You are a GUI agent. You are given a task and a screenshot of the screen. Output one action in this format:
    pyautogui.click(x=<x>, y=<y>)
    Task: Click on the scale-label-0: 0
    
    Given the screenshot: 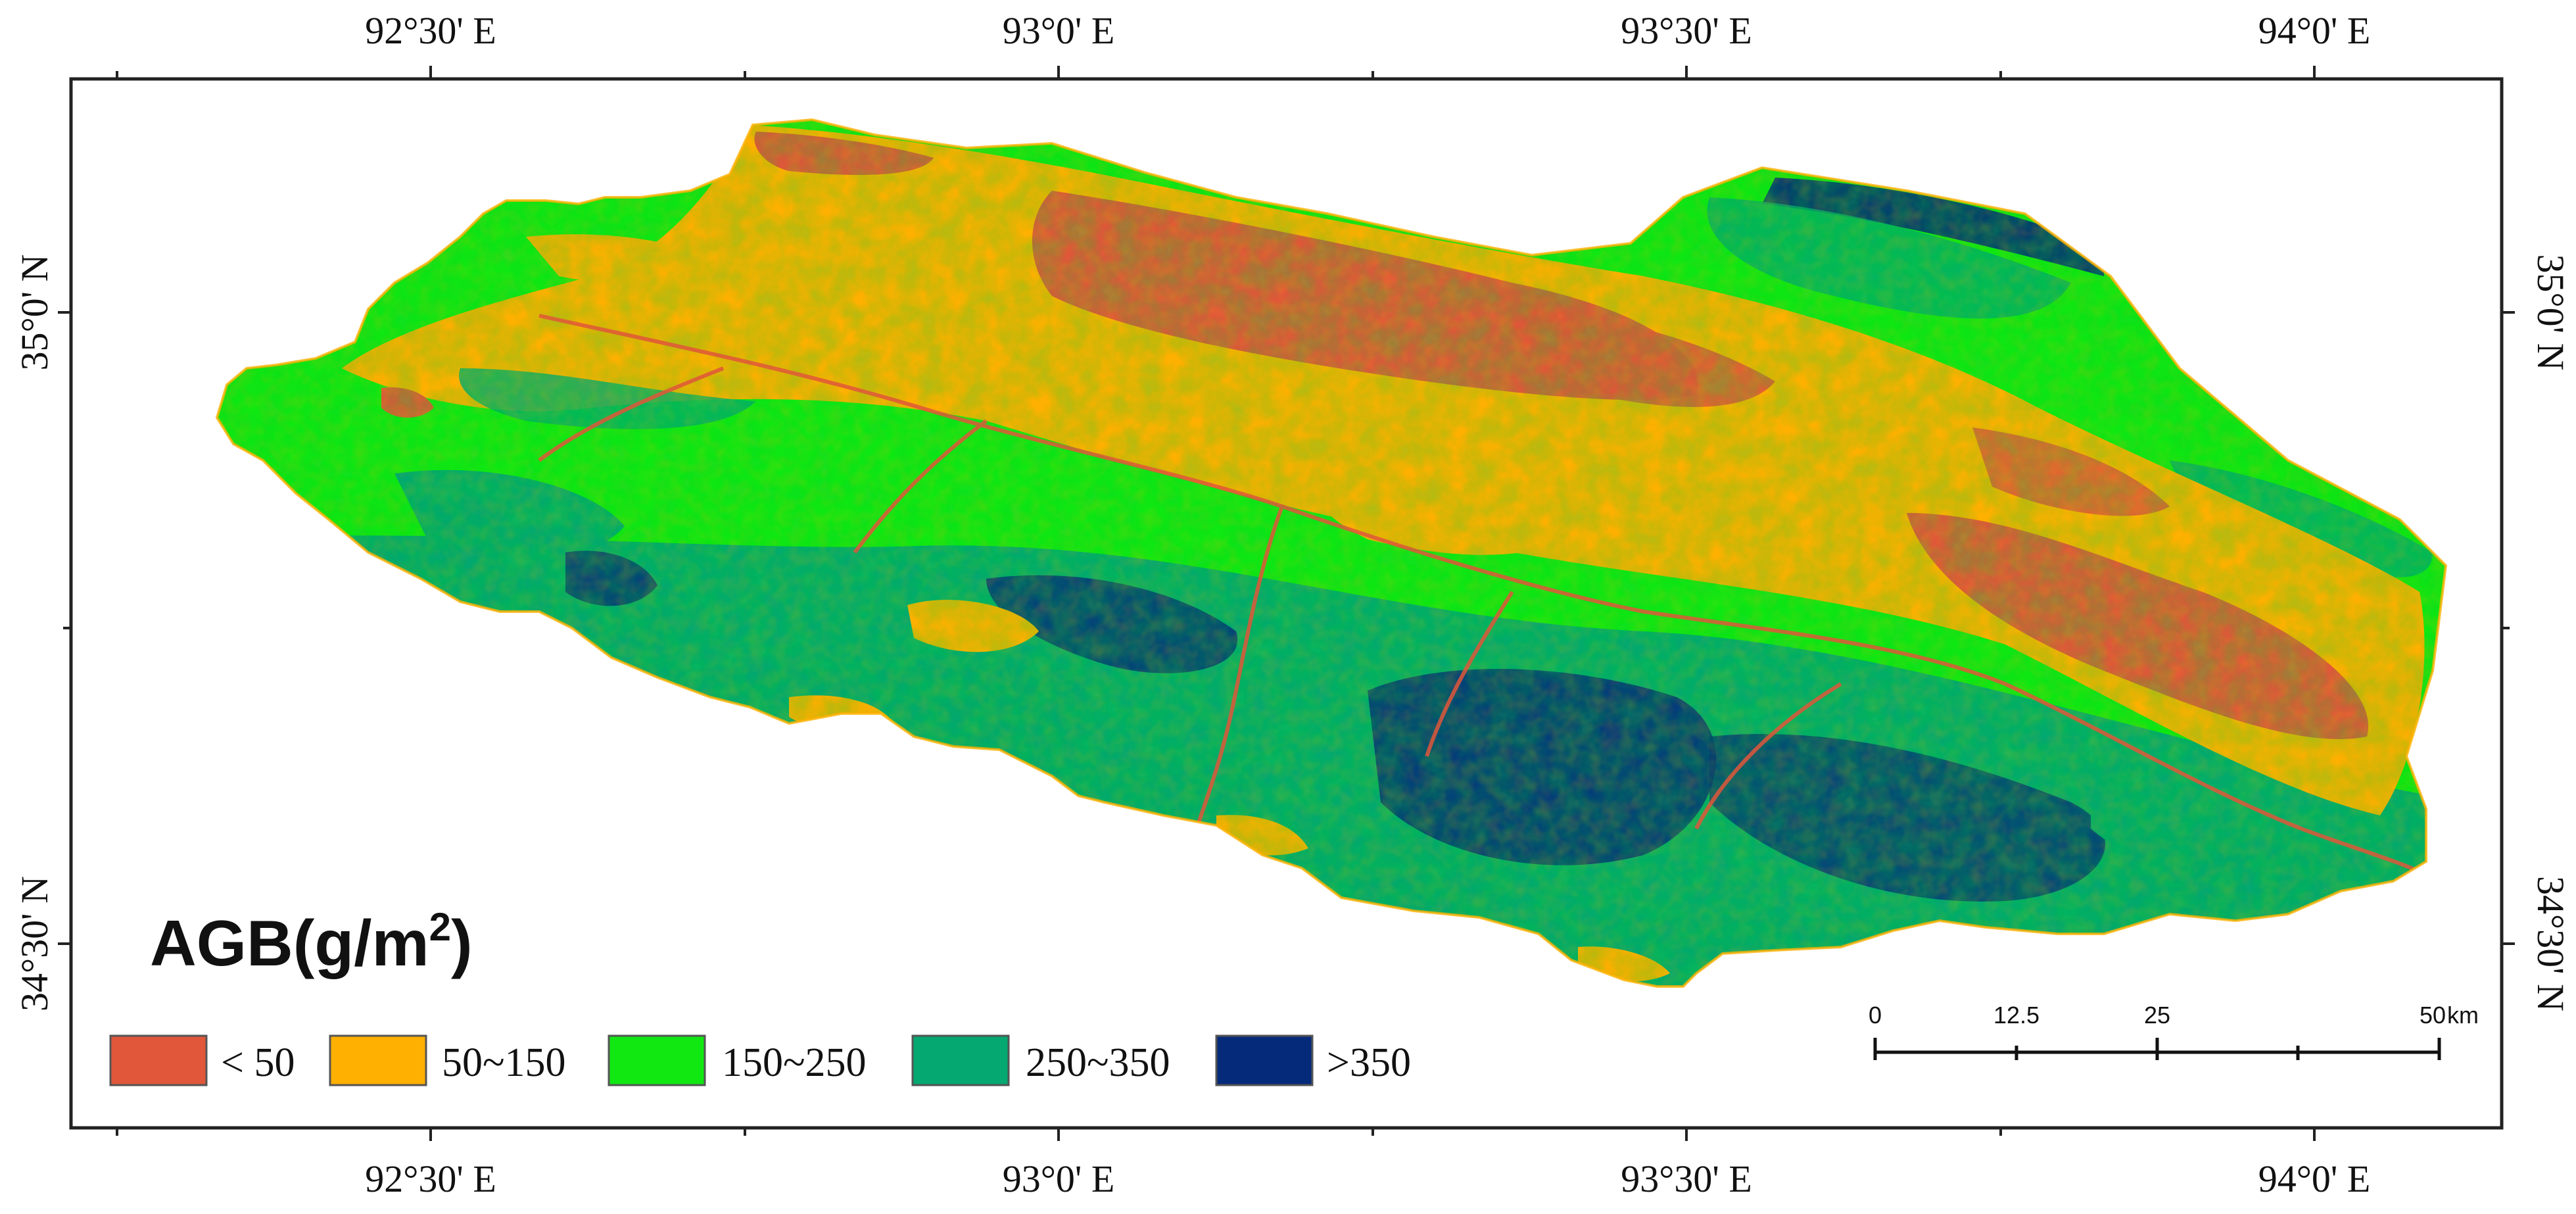 What is the action you would take?
    pyautogui.click(x=1876, y=1015)
    